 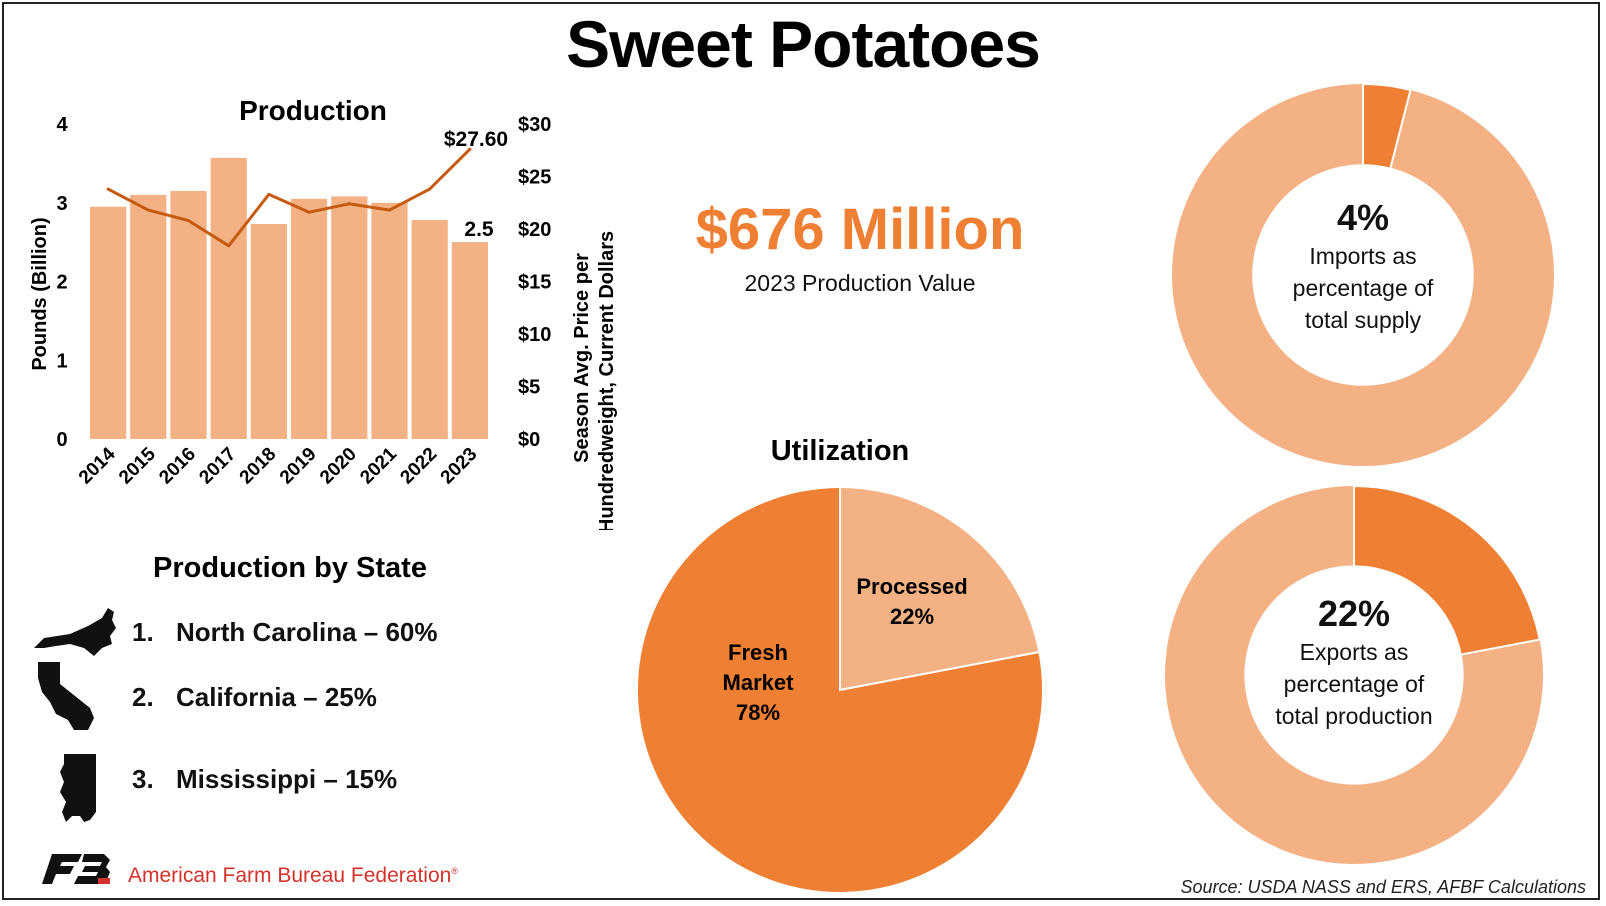 What do you see at coordinates (476, 139) in the screenshot?
I see `annot-price-label: $27.60` at bounding box center [476, 139].